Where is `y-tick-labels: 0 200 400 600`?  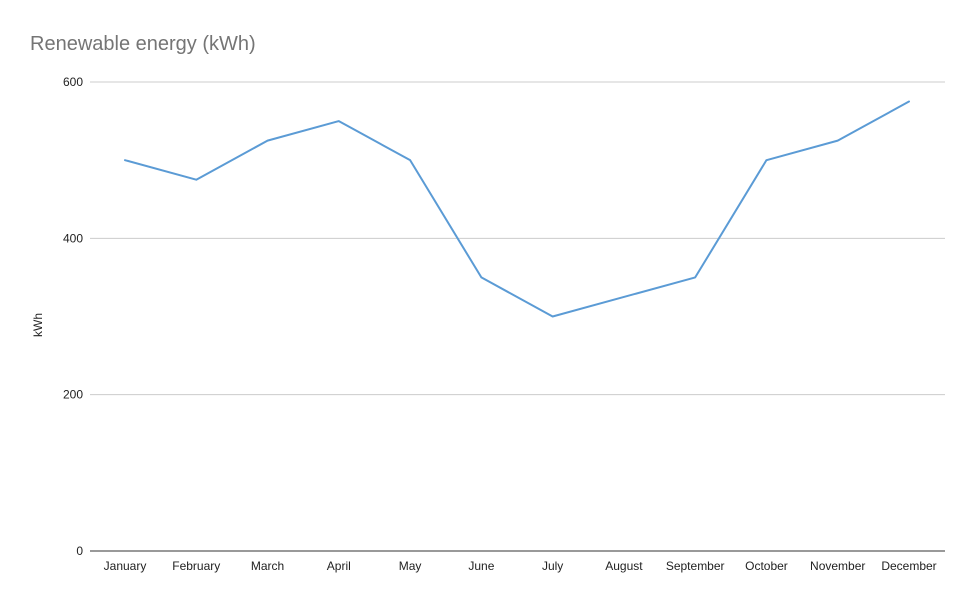
y-tick-labels: 0 200 400 600 is located at coordinates (73, 316).